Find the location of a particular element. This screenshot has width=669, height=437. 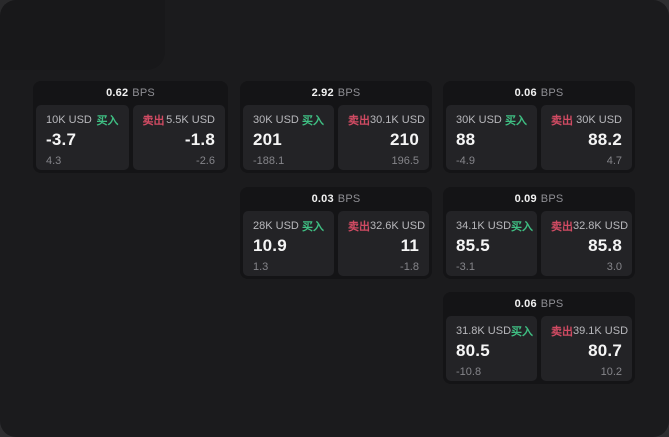

sell-price-value: -1.8 is located at coordinates (199, 139).